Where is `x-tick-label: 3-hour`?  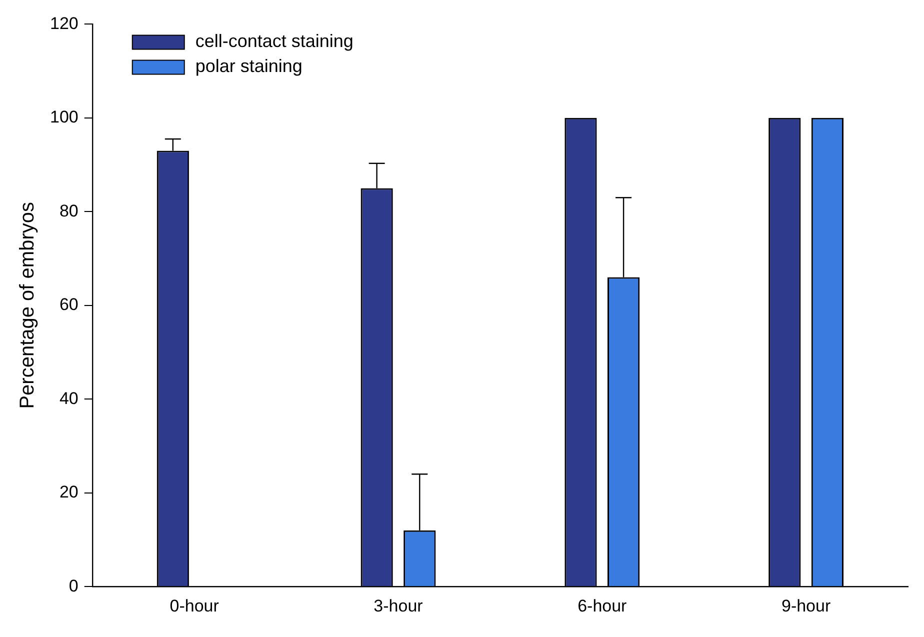
x-tick-label: 3-hour is located at coordinates (399, 606).